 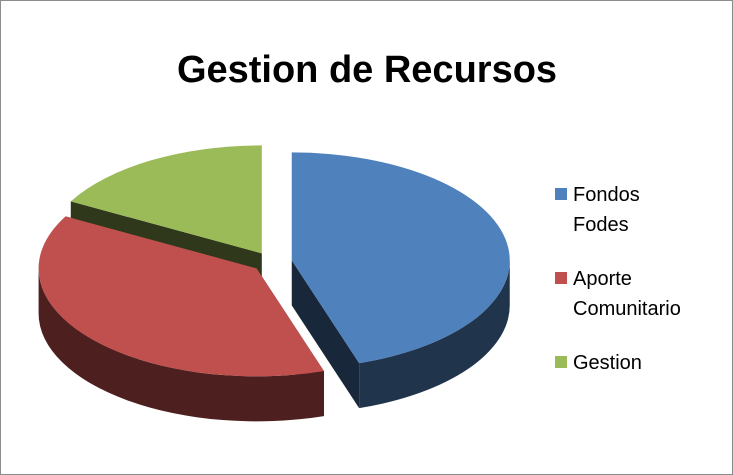 What do you see at coordinates (367, 70) in the screenshot?
I see `chart-title: Gestion de Recursos` at bounding box center [367, 70].